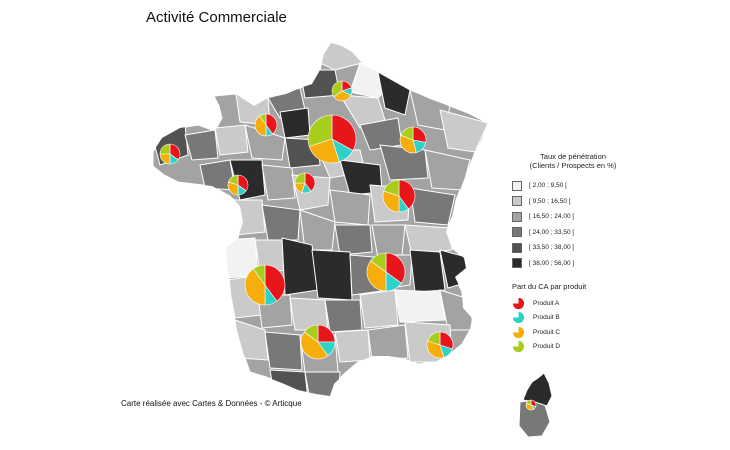 The width and height of the screenshot is (730, 450). I want to click on pie-midi-pyrenees, so click(318, 342).